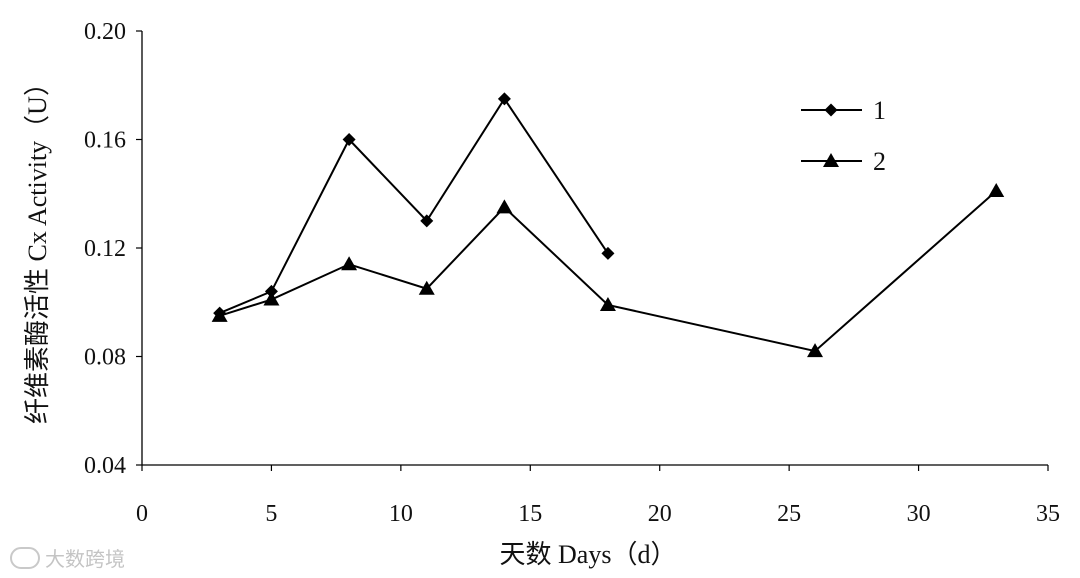 This screenshot has height=578, width=1080. Describe the element at coordinates (588, 554) in the screenshot. I see `x-axis-title: 天数 Days（d）` at that location.